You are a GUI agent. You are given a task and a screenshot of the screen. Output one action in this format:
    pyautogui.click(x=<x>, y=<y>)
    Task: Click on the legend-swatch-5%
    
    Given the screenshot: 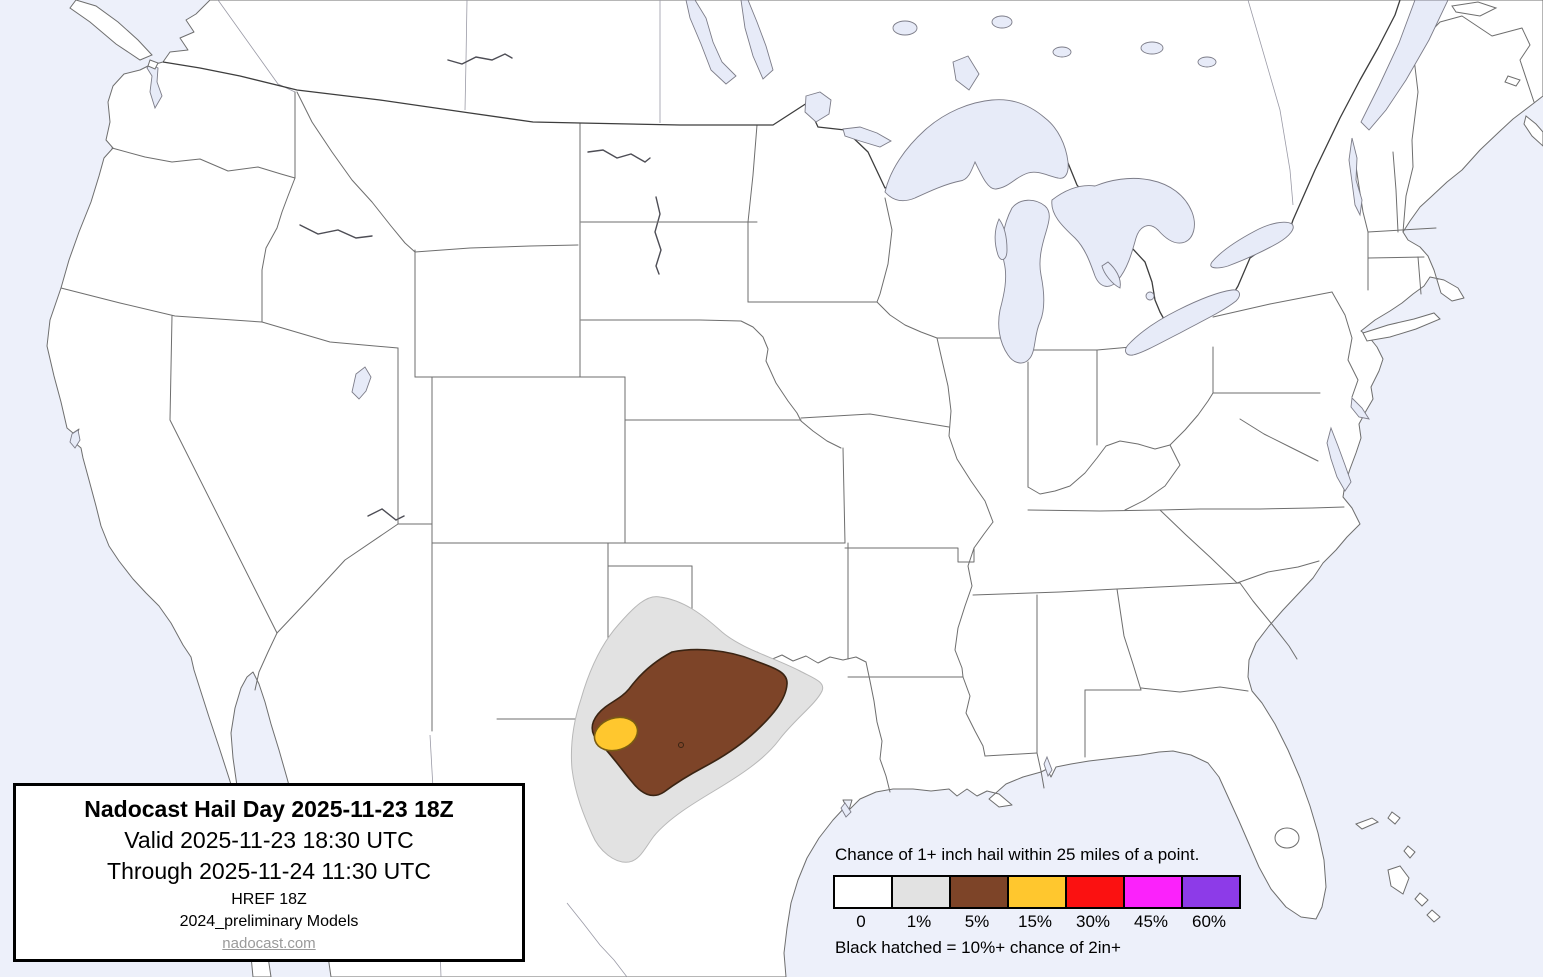 What is the action you would take?
    pyautogui.click(x=979, y=892)
    